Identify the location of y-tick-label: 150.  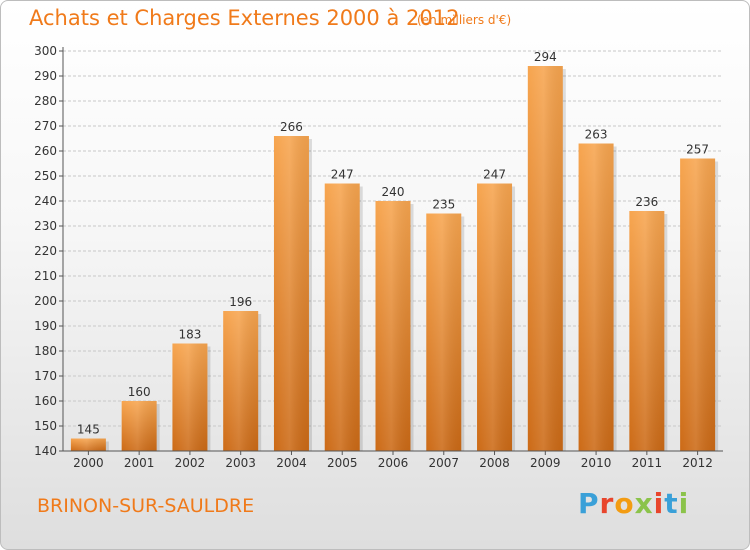
(45, 426).